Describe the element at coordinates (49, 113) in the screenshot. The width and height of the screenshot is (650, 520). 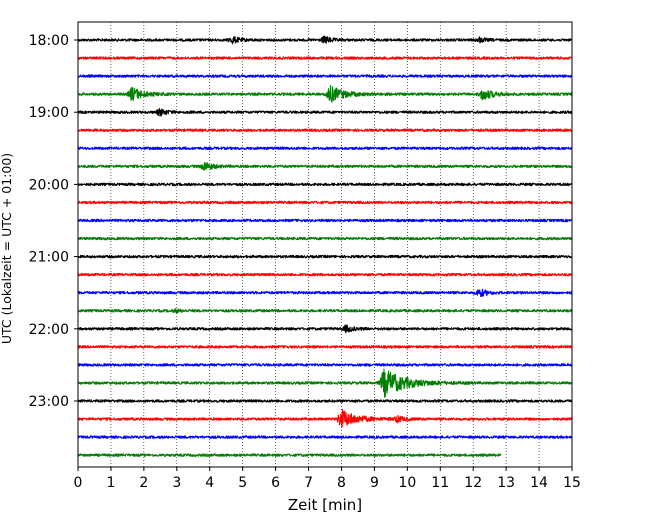
I see `y-tick-label: 19:00` at that location.